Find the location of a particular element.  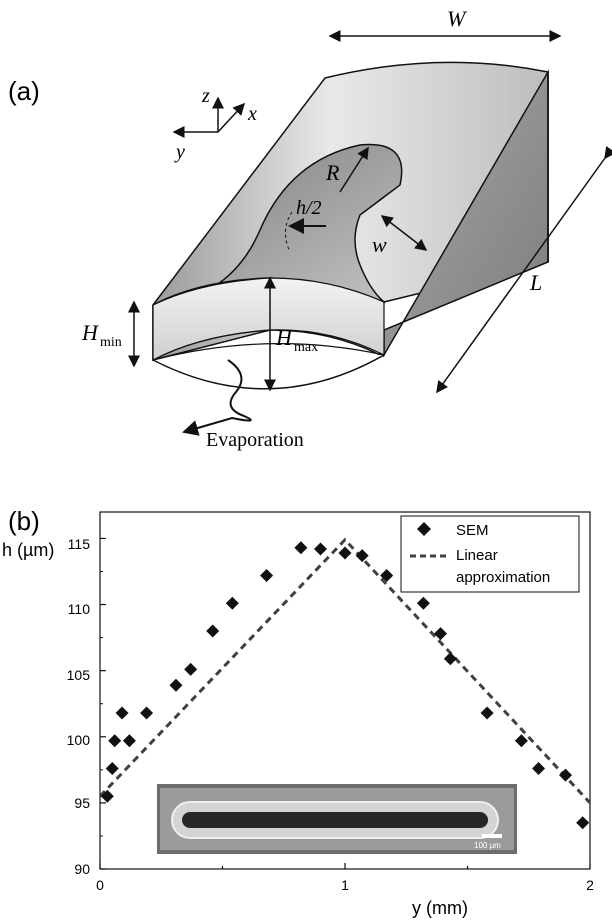

label-L: L is located at coordinates (535, 282).